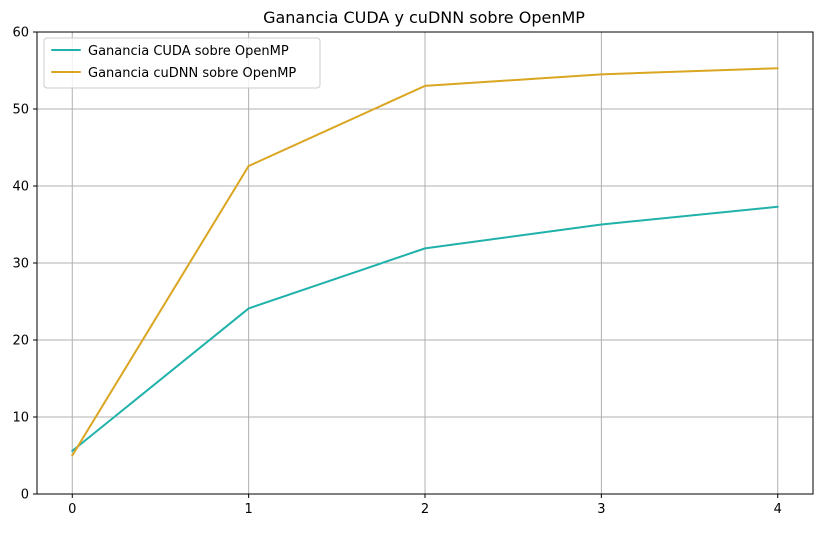  Describe the element at coordinates (192, 73) in the screenshot. I see `legend-label-cudnn: Ganancia cuDNN sobre OpenMP` at that location.